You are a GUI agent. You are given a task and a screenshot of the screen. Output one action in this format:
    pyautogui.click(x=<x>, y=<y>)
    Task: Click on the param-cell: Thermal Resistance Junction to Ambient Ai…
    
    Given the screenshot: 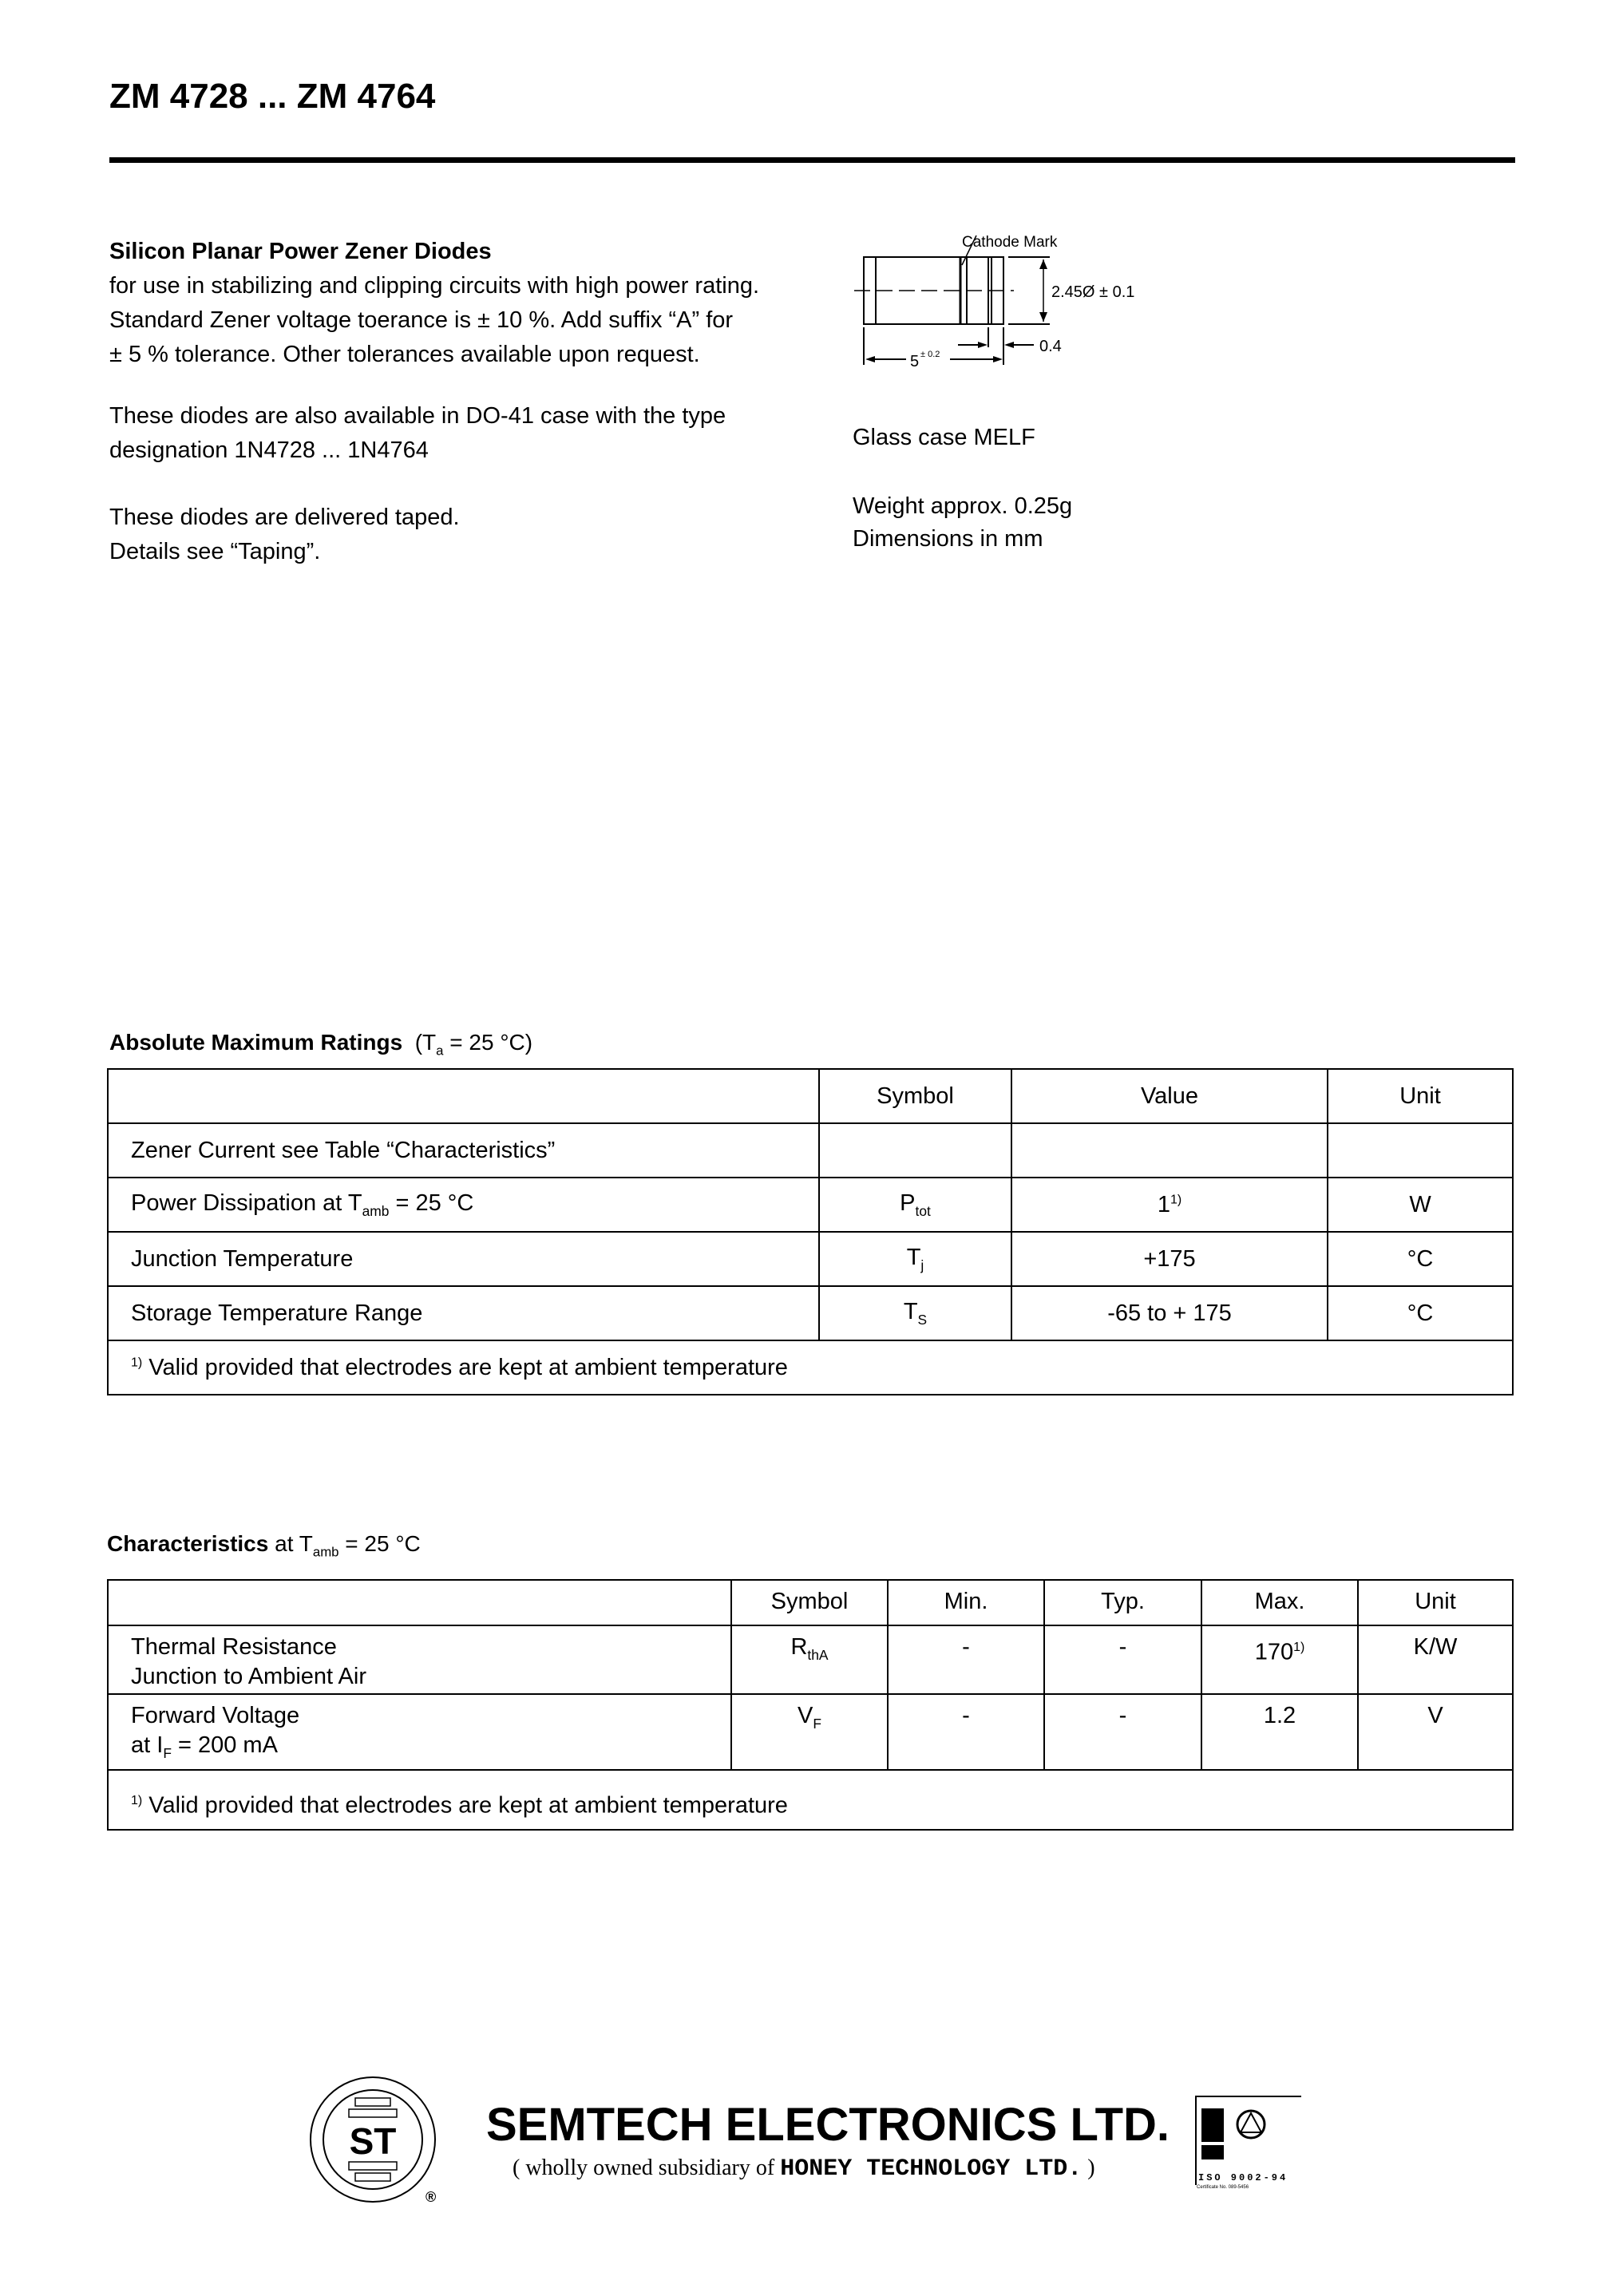 What is the action you would take?
    pyautogui.click(x=419, y=1660)
    